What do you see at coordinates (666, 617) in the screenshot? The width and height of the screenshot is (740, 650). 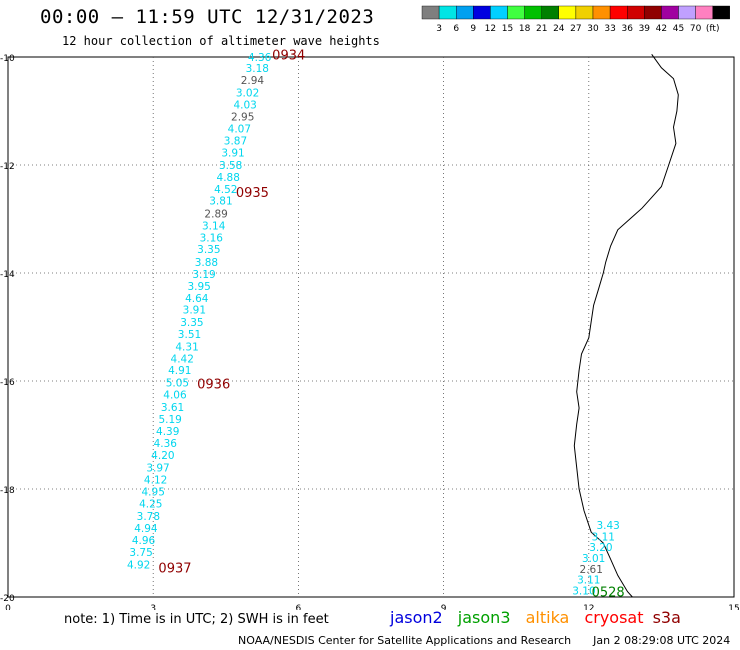 I see `legend-s3a: s3a` at bounding box center [666, 617].